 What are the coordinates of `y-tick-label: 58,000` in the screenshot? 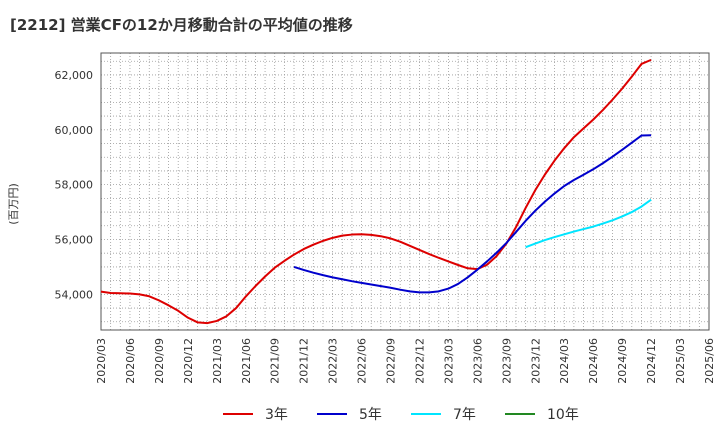 It's located at (74, 185).